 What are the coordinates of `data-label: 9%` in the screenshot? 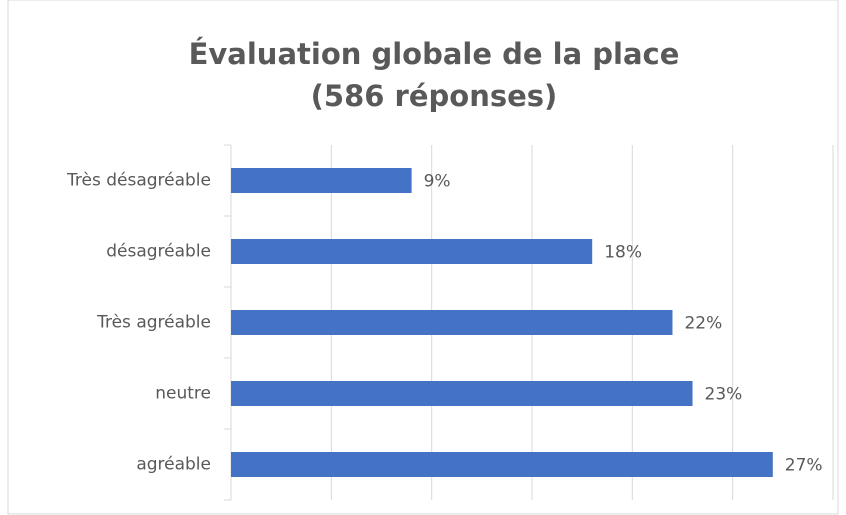 It's located at (437, 182).